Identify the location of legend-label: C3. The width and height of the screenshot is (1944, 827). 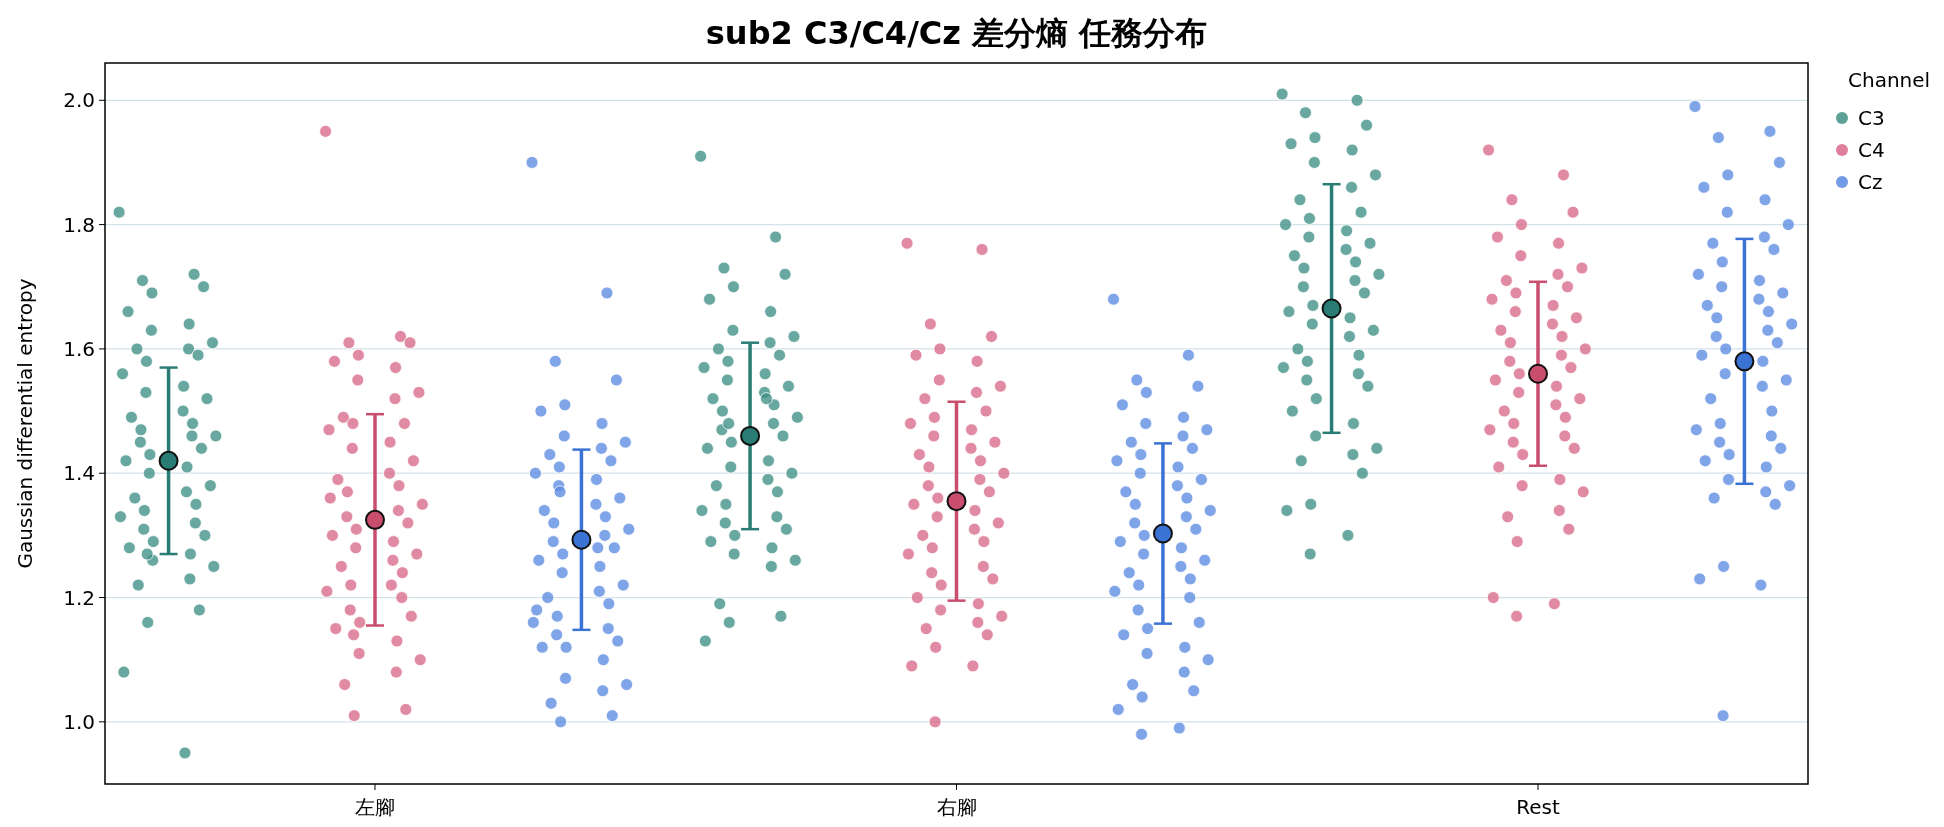
(1871, 118).